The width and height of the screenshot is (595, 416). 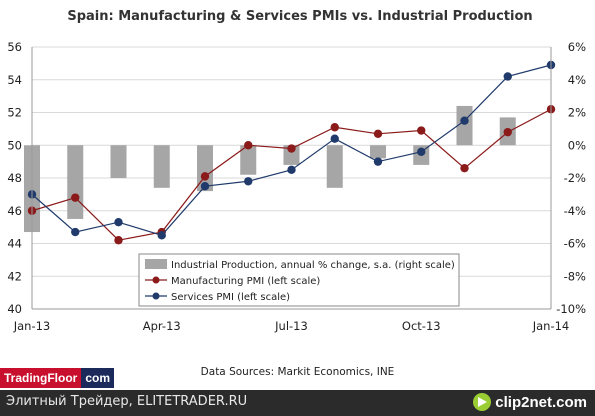 I want to click on clip2net-label: clip2net.com, so click(x=541, y=402).